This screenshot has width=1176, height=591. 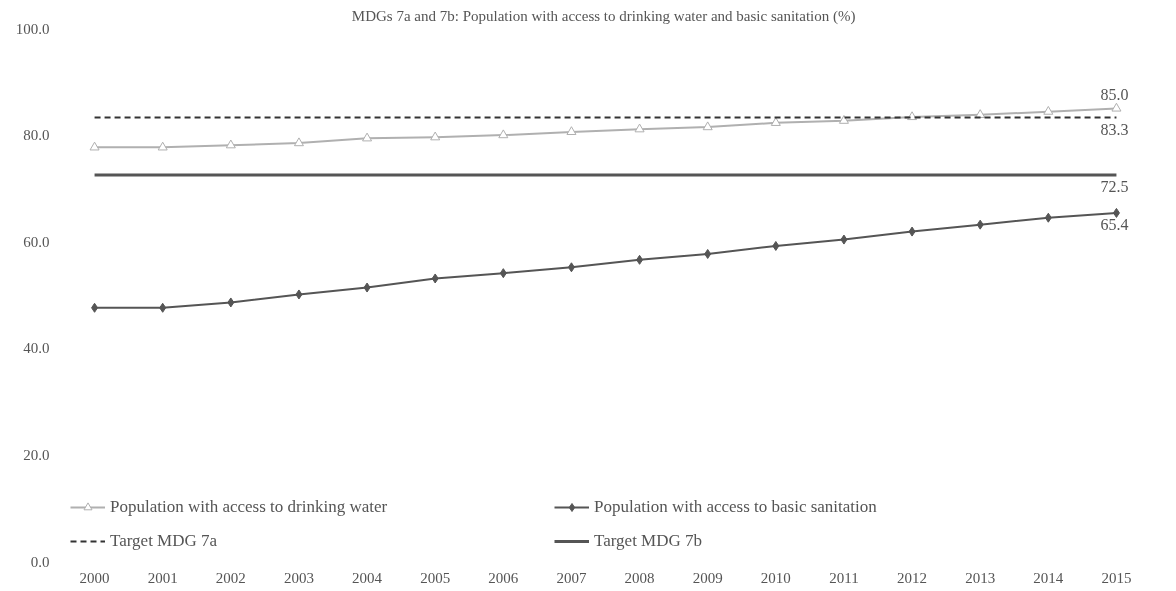 I want to click on x-tick-label: 2011, so click(x=844, y=577).